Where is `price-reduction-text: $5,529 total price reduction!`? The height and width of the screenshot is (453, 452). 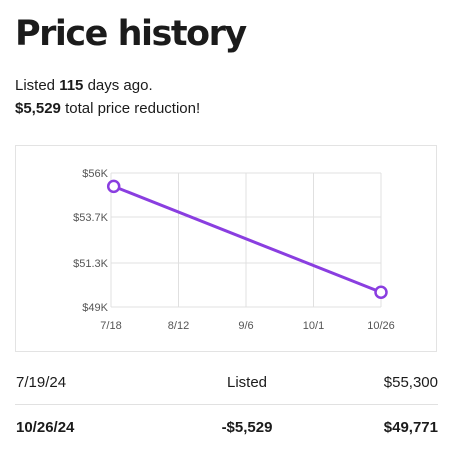 price-reduction-text: $5,529 total price reduction! is located at coordinates (107, 108).